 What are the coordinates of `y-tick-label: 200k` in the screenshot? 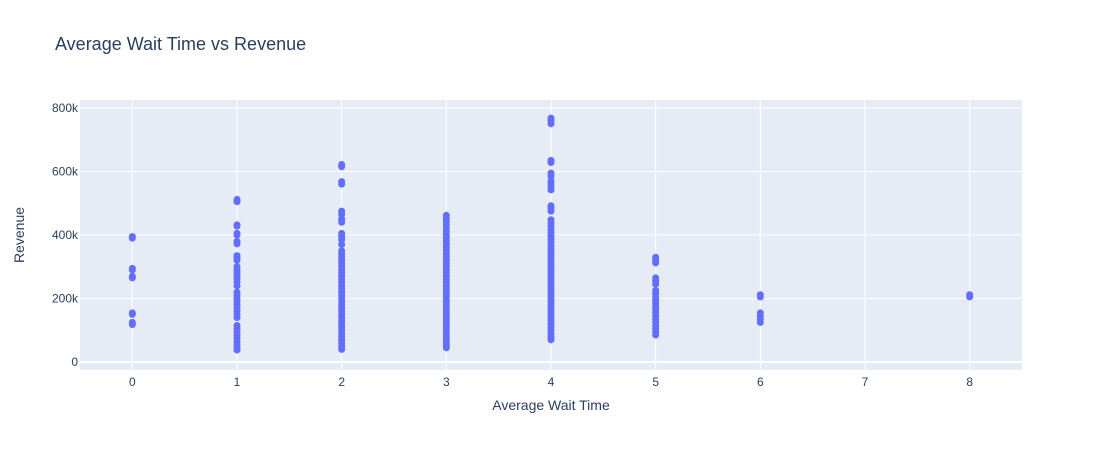 It's located at (65, 299).